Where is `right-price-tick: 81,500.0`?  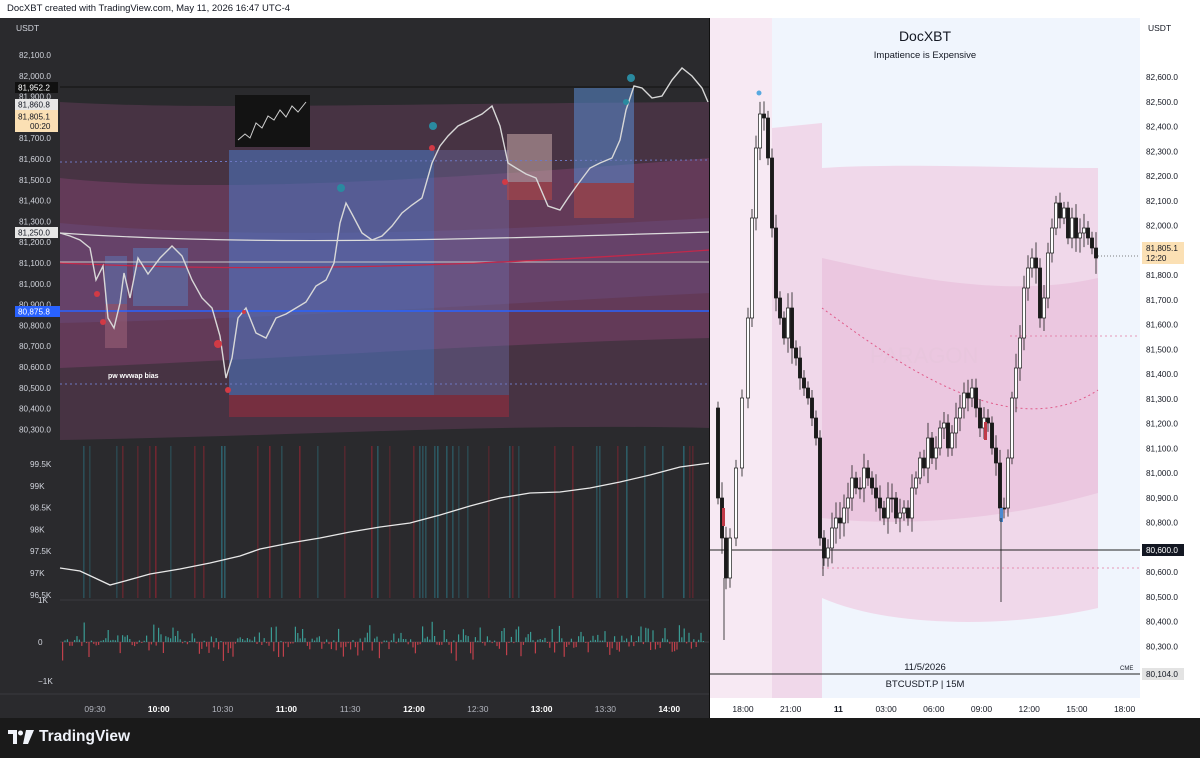 right-price-tick: 81,500.0 is located at coordinates (1162, 349).